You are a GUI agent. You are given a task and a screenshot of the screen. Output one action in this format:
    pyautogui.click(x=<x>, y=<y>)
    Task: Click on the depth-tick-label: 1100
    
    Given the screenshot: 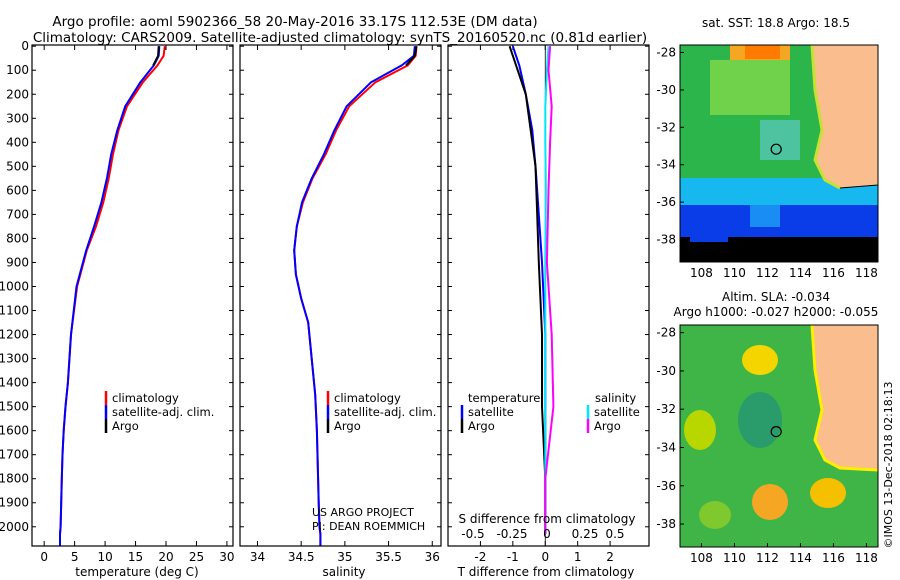 What is the action you would take?
    pyautogui.click(x=14, y=311)
    